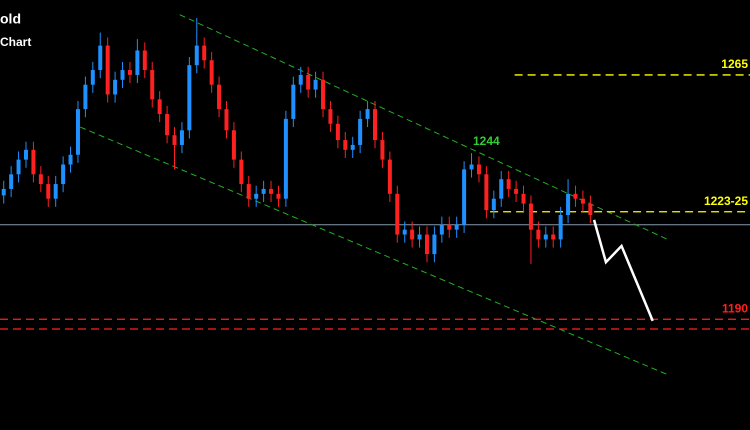 The height and width of the screenshot is (430, 750). I want to click on projection-path, so click(623, 270).